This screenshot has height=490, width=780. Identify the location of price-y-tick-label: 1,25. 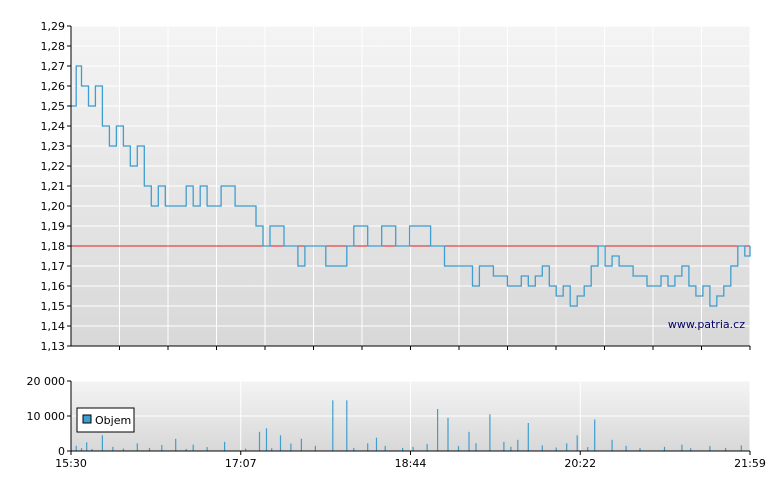
(53, 106).